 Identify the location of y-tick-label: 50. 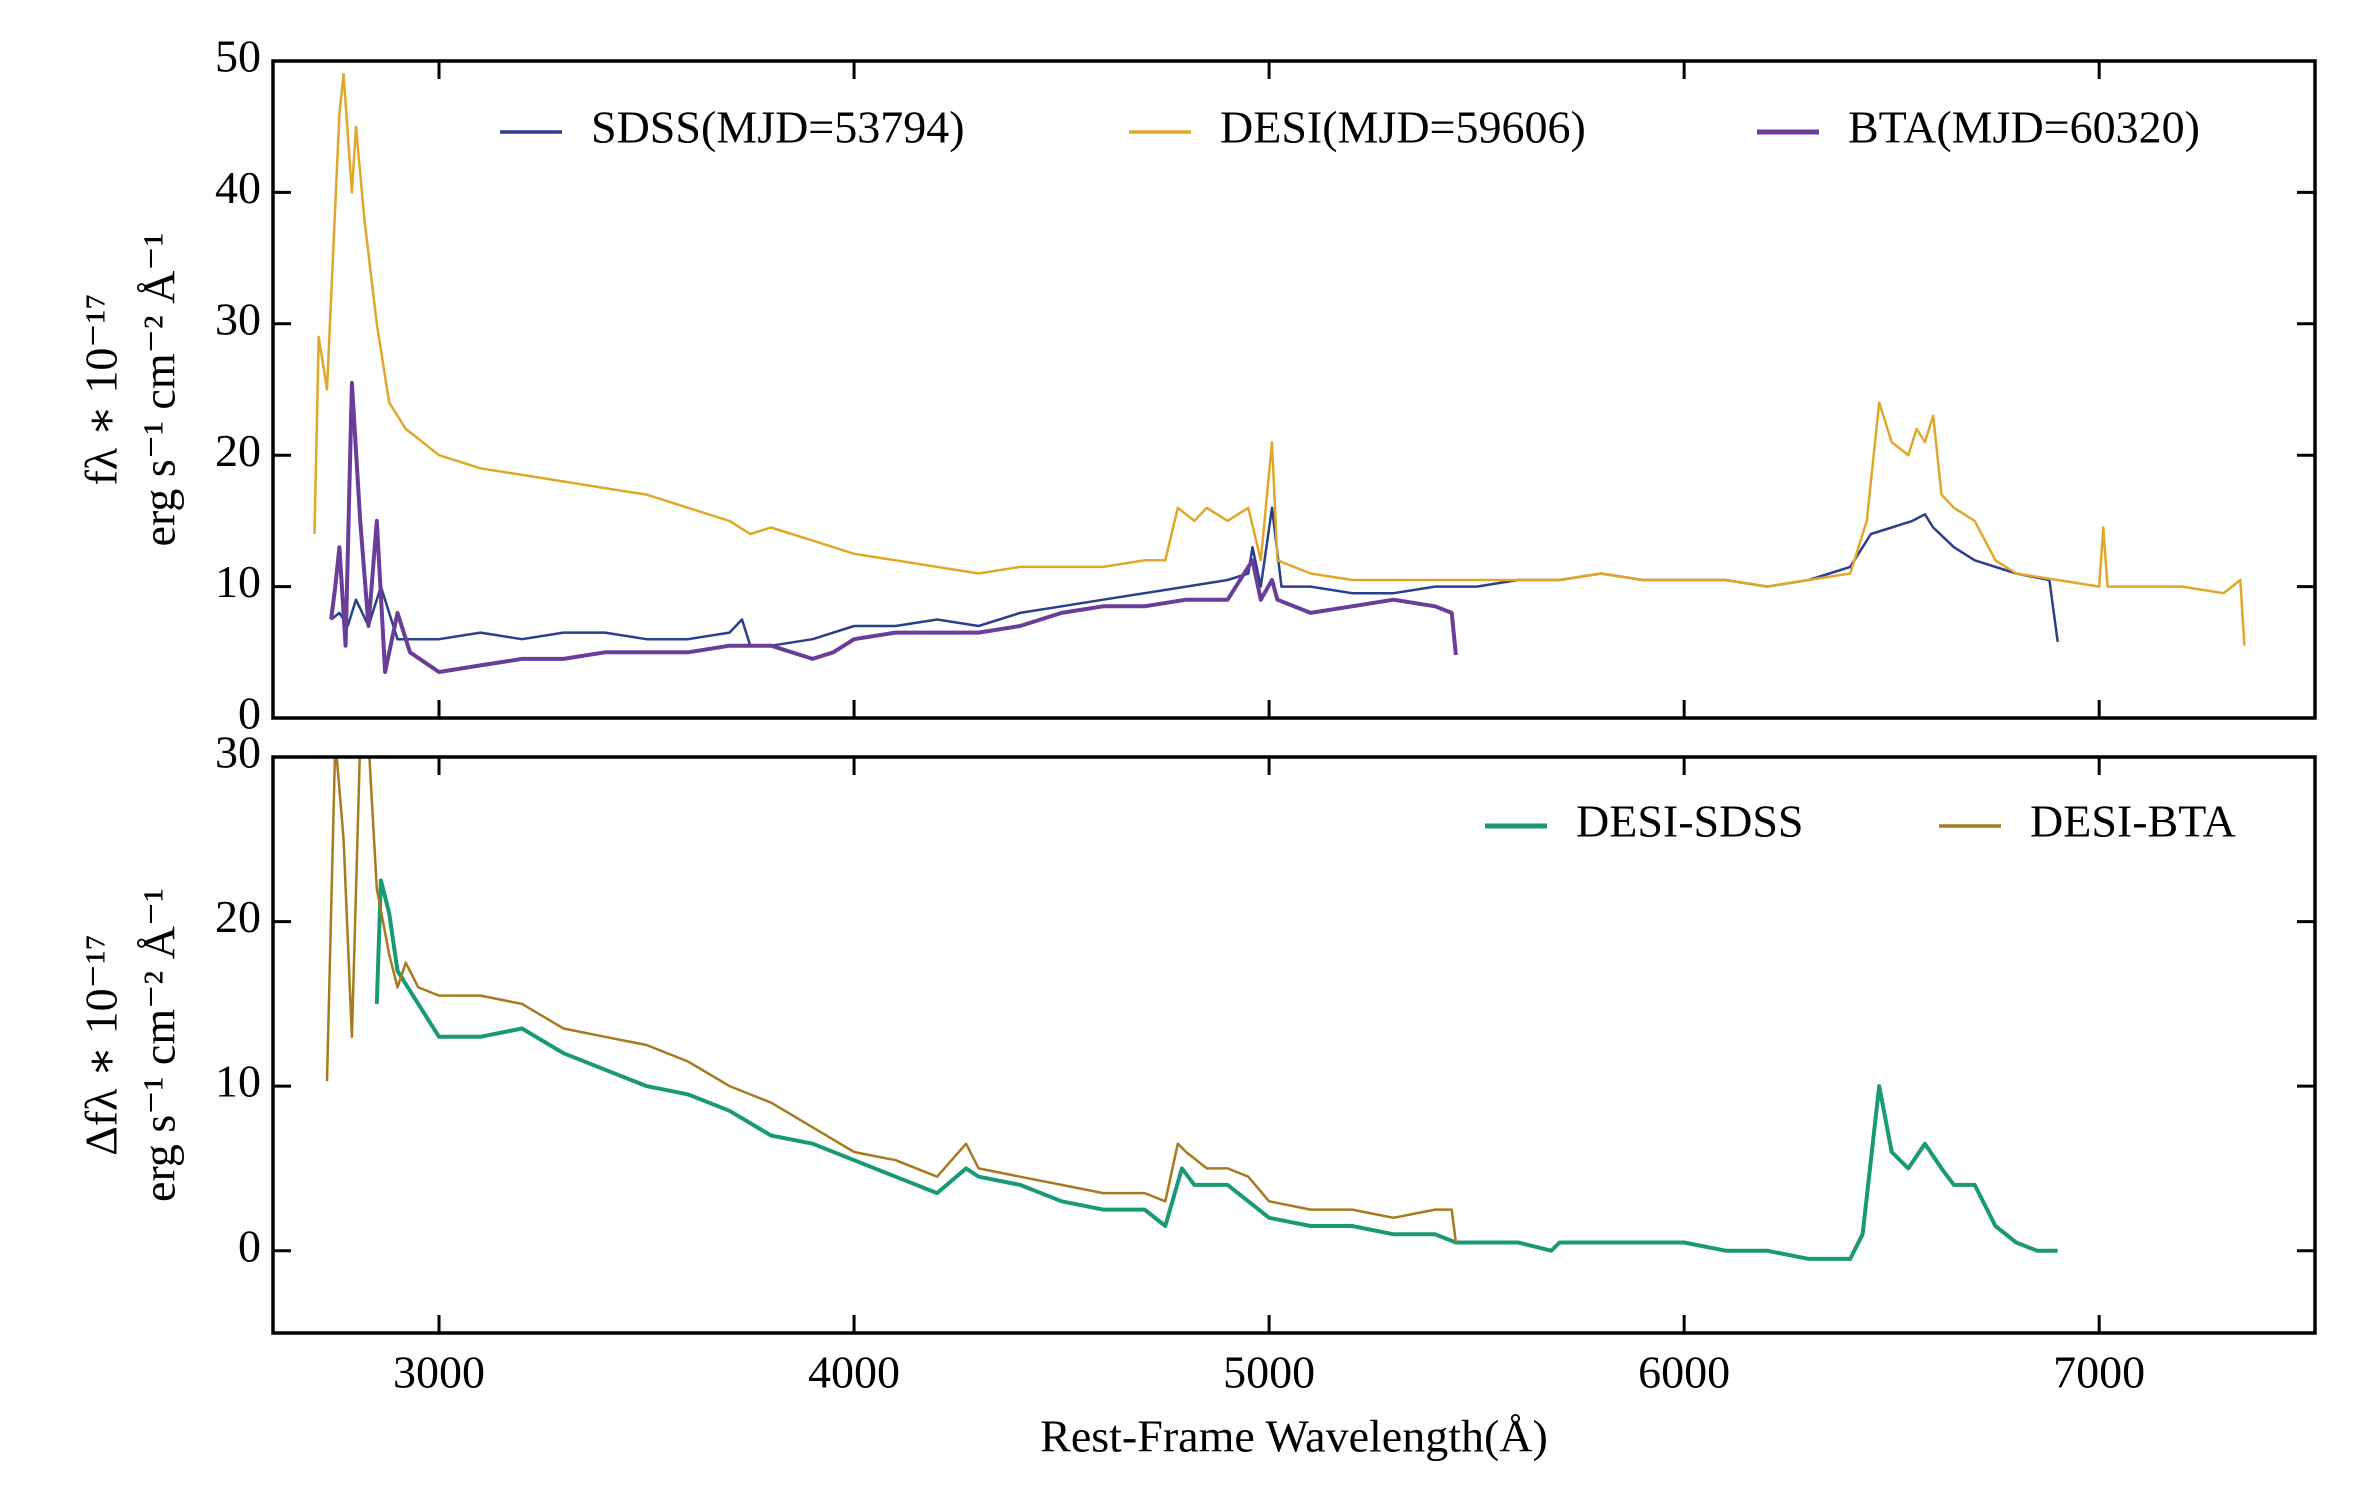
(238, 56).